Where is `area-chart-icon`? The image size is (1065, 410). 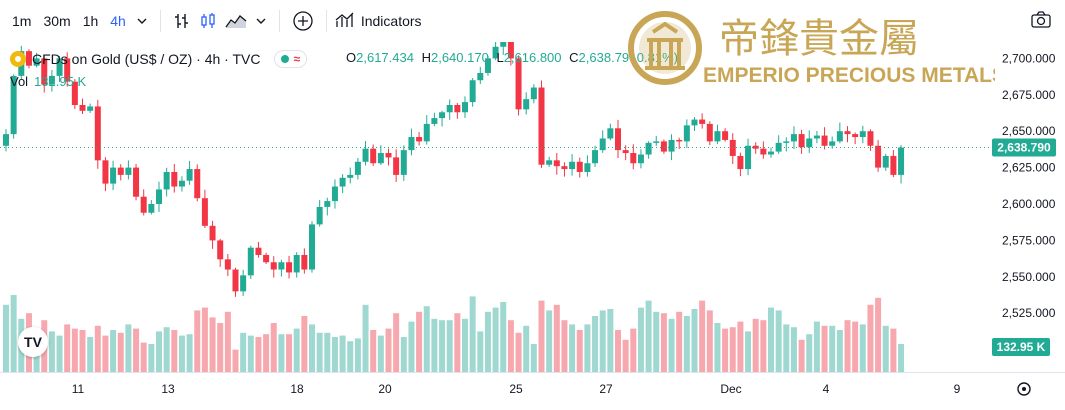 area-chart-icon is located at coordinates (236, 21).